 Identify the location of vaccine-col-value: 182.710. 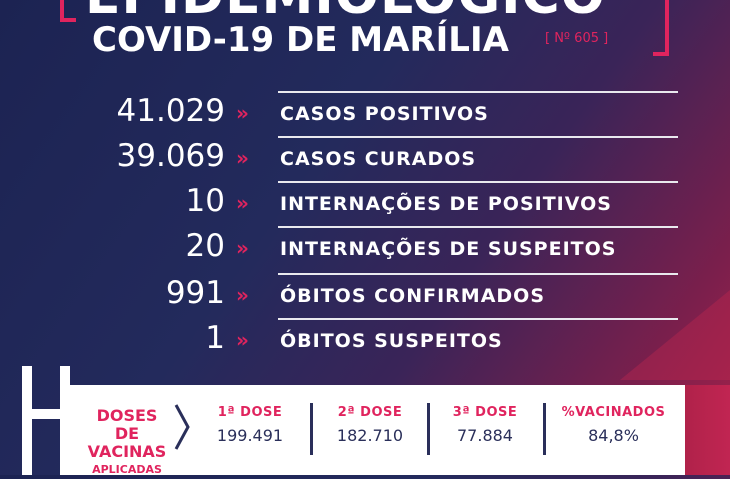
(370, 435).